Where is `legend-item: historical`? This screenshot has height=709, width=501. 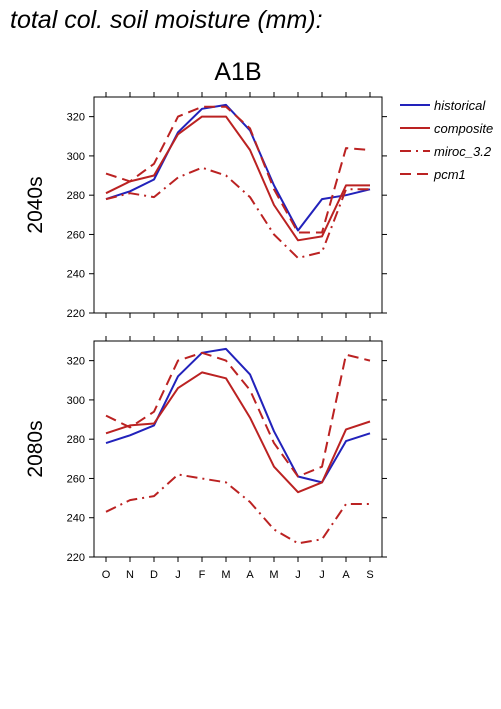
legend-item: historical is located at coordinates (443, 105).